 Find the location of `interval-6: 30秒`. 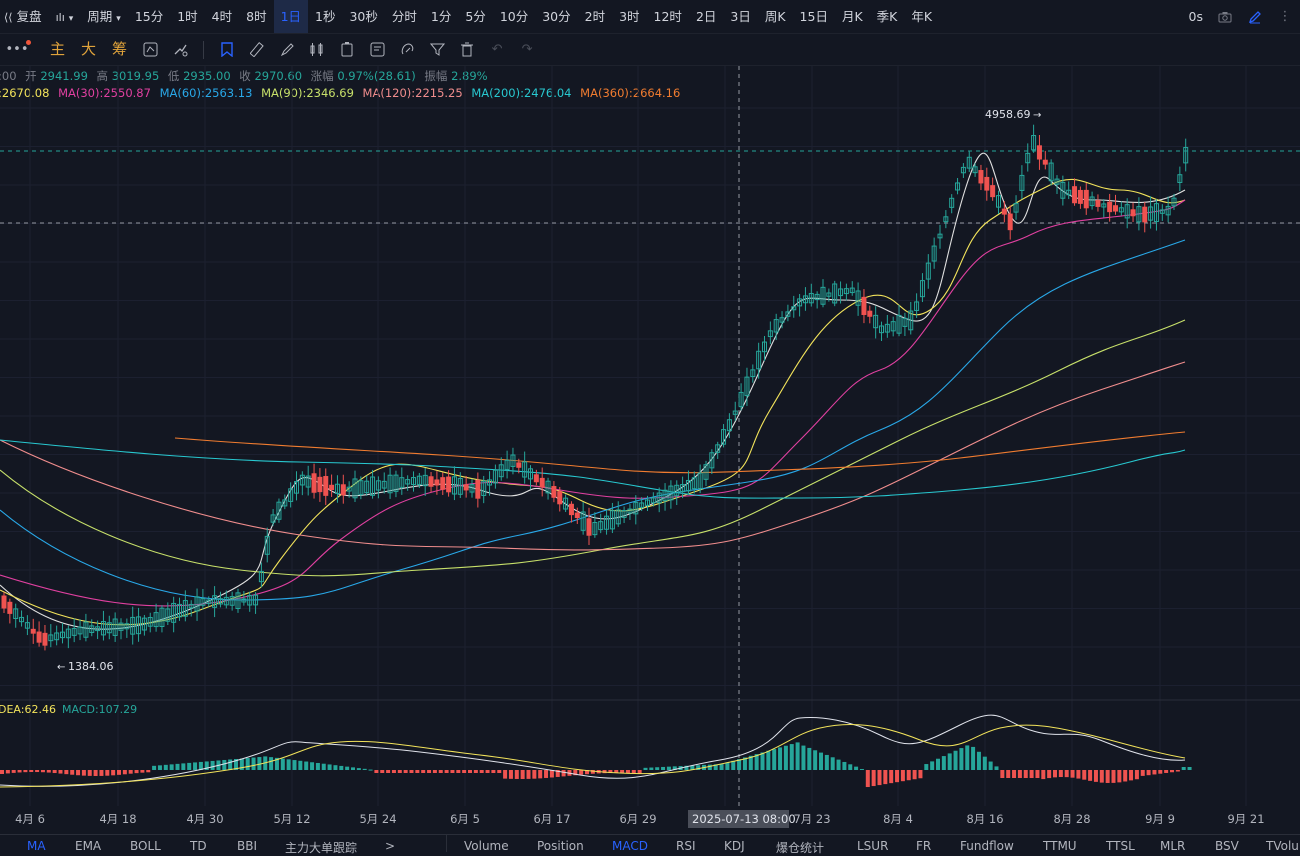

interval-6: 30秒 is located at coordinates (363, 16).